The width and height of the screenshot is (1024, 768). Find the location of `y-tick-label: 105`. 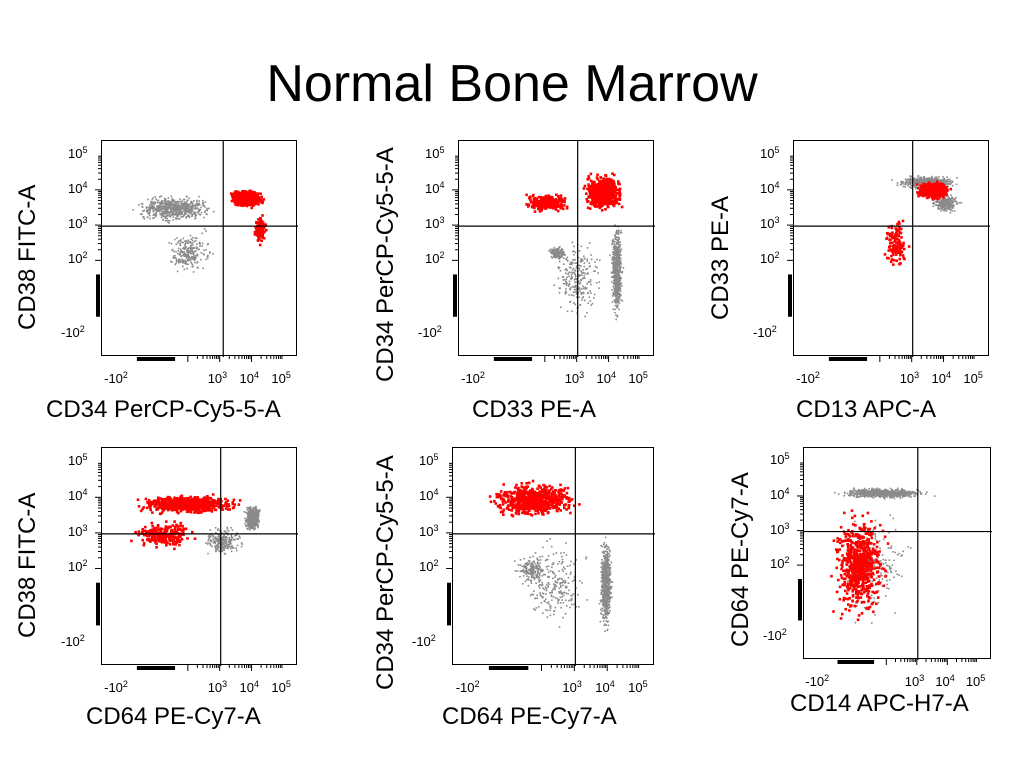

y-tick-label: 105 is located at coordinates (78, 152).